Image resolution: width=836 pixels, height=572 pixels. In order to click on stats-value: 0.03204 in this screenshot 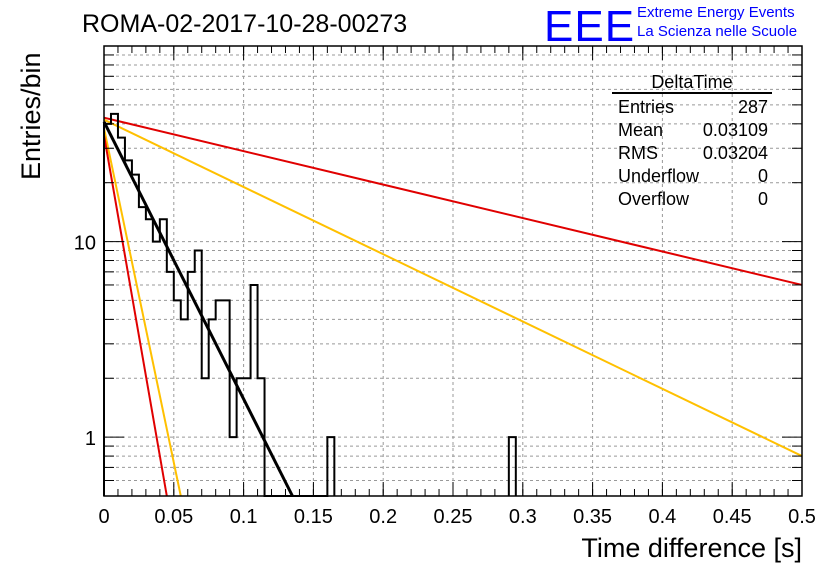, I will do `click(735, 153)`.